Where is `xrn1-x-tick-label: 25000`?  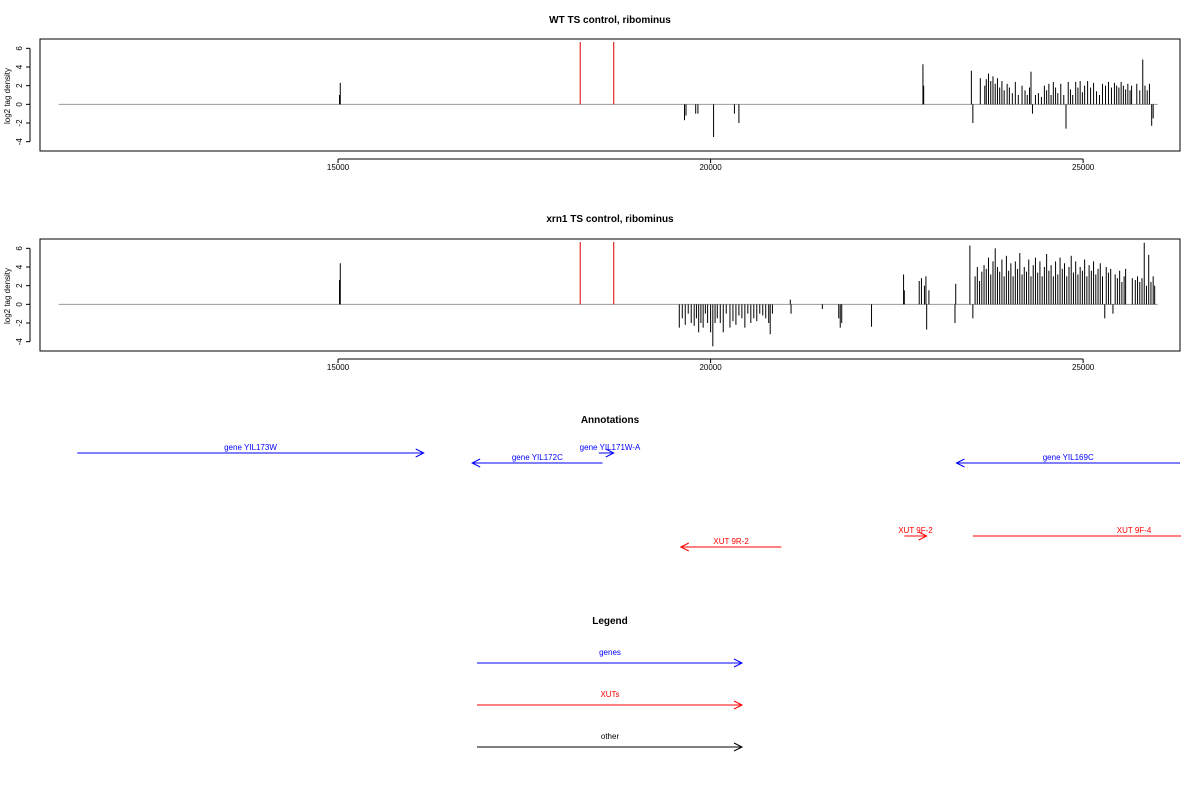
xrn1-x-tick-label: 25000 is located at coordinates (1083, 367).